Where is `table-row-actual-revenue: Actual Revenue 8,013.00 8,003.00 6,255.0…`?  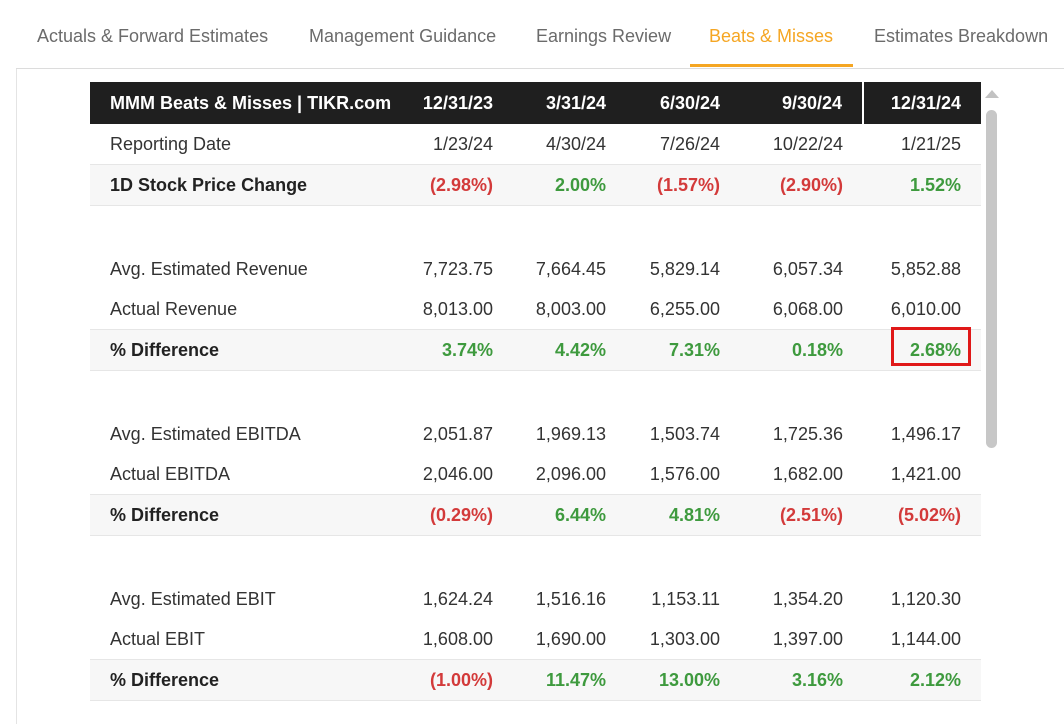
table-row-actual-revenue: Actual Revenue 8,013.00 8,003.00 6,255.0… is located at coordinates (535, 309).